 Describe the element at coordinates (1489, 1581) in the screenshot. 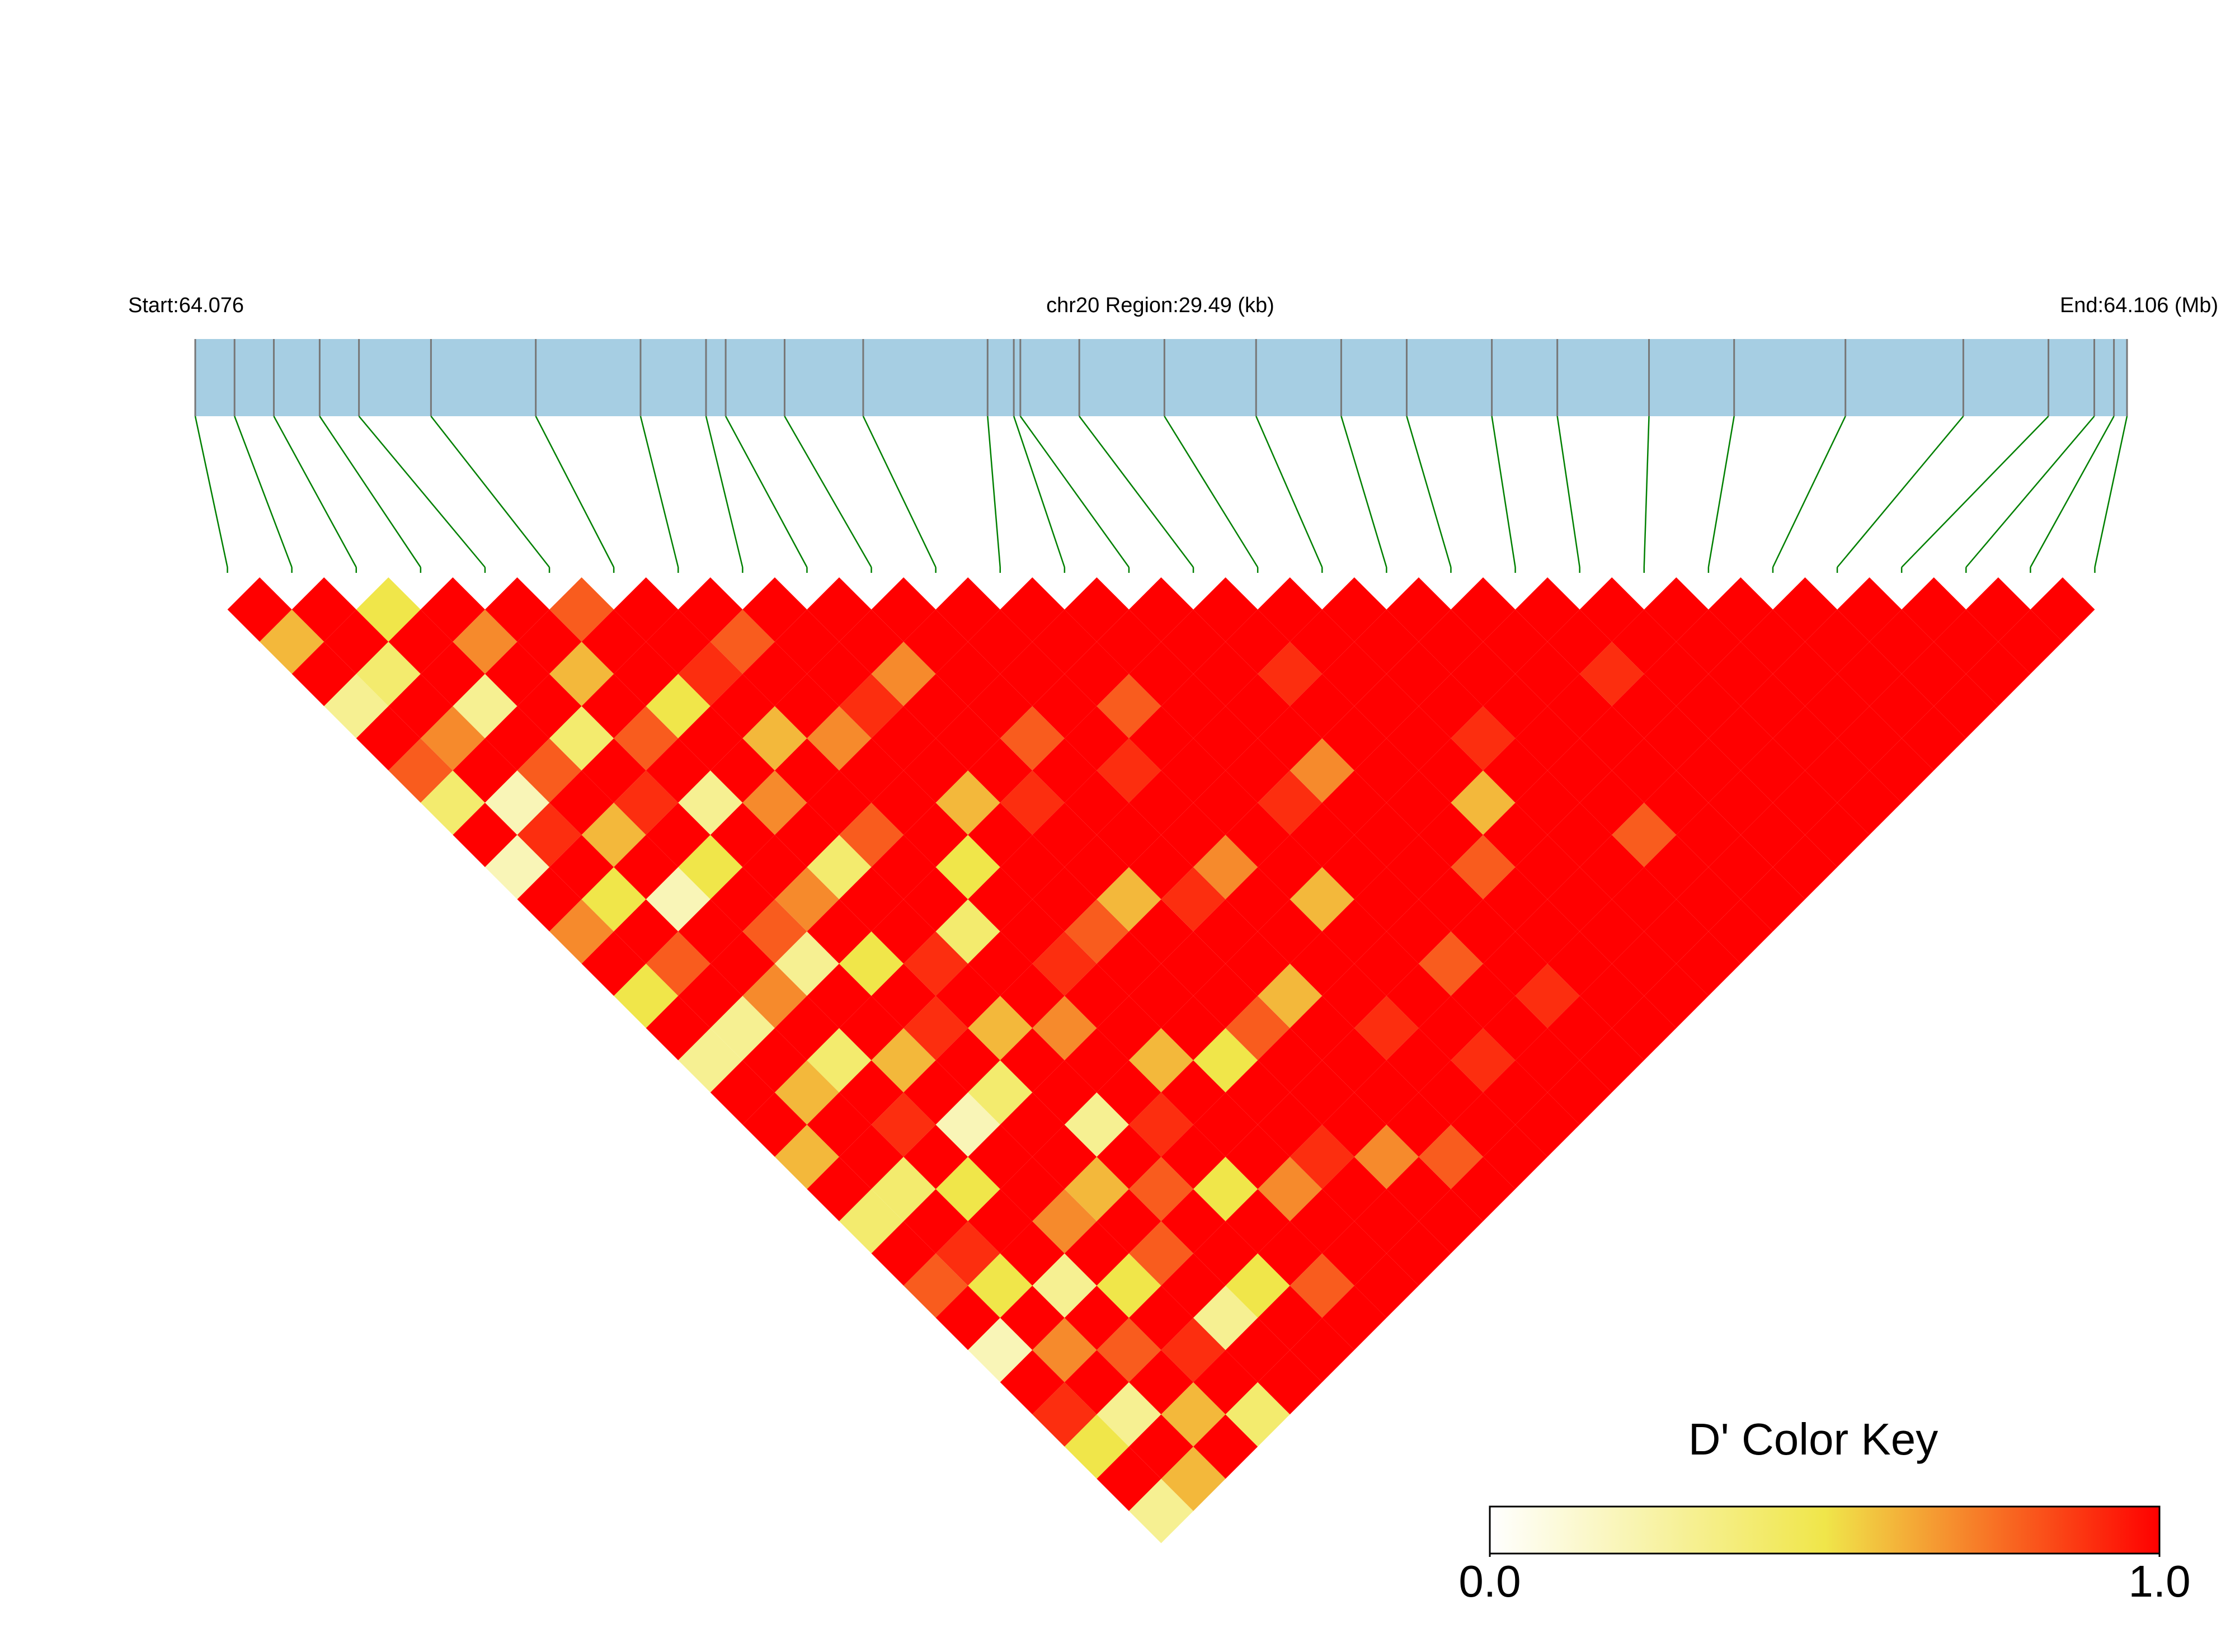

I see `key-tick-label: 0.0` at that location.